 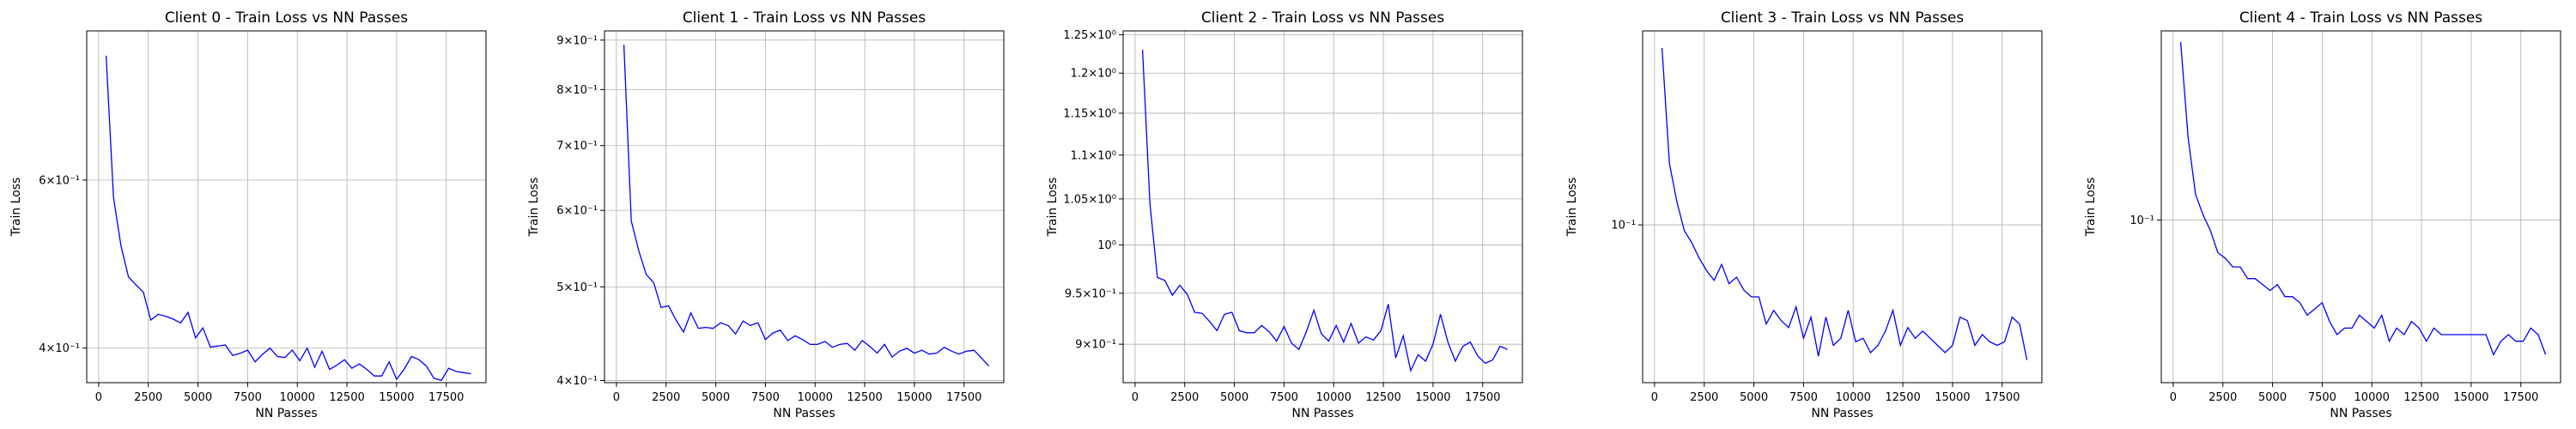 I want to click on y-tick-label: 1.1×10⁰, so click(x=1093, y=155).